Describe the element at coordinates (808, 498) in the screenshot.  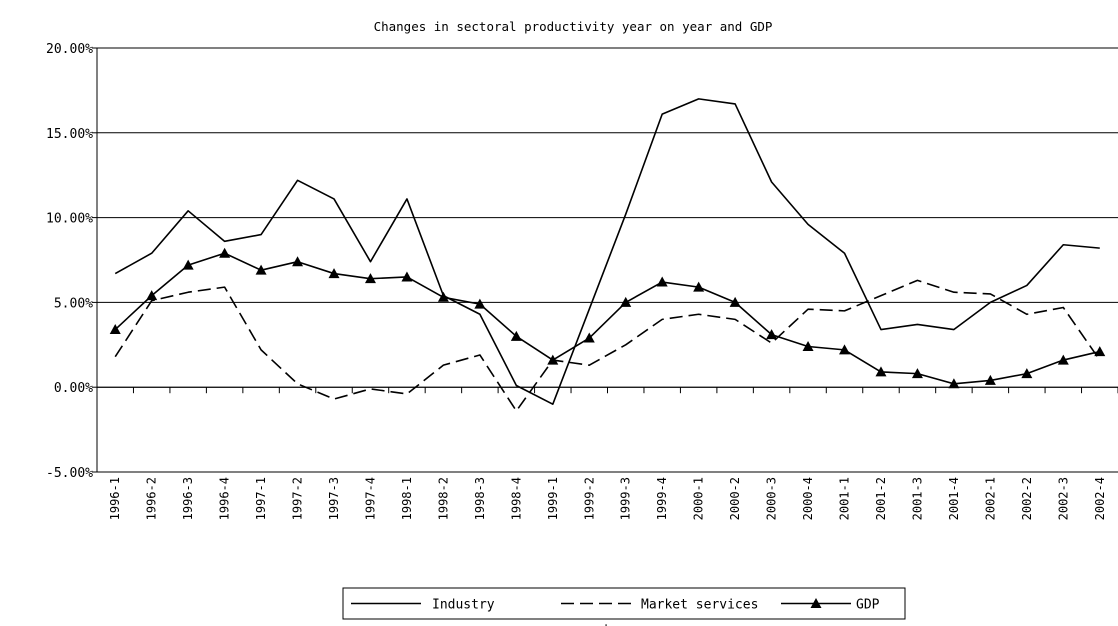
I see `x-tick-label: 2000-4` at that location.